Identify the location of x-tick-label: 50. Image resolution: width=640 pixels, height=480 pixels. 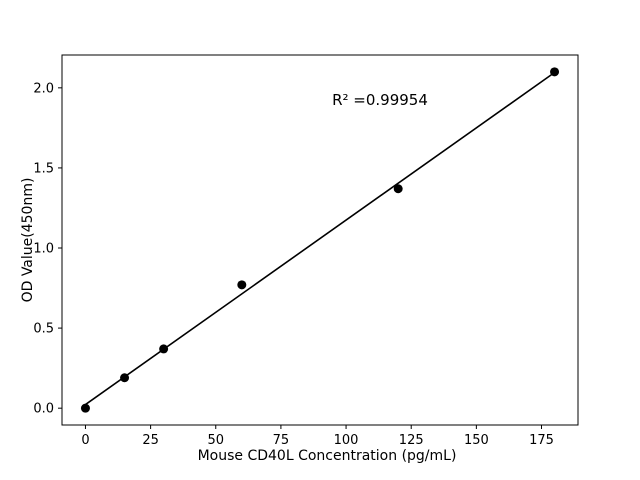
(215, 440).